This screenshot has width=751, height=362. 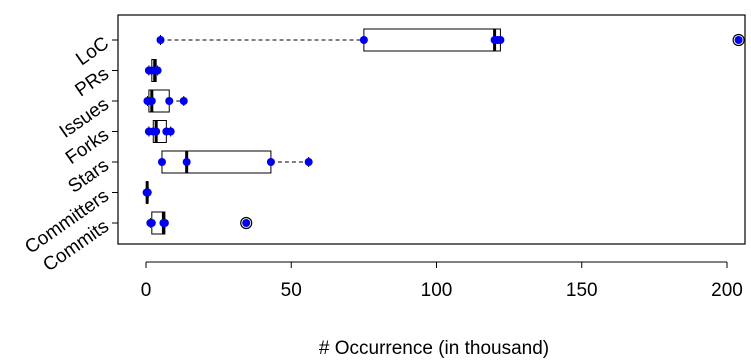 What do you see at coordinates (146, 290) in the screenshot?
I see `x-tick-label: 0` at bounding box center [146, 290].